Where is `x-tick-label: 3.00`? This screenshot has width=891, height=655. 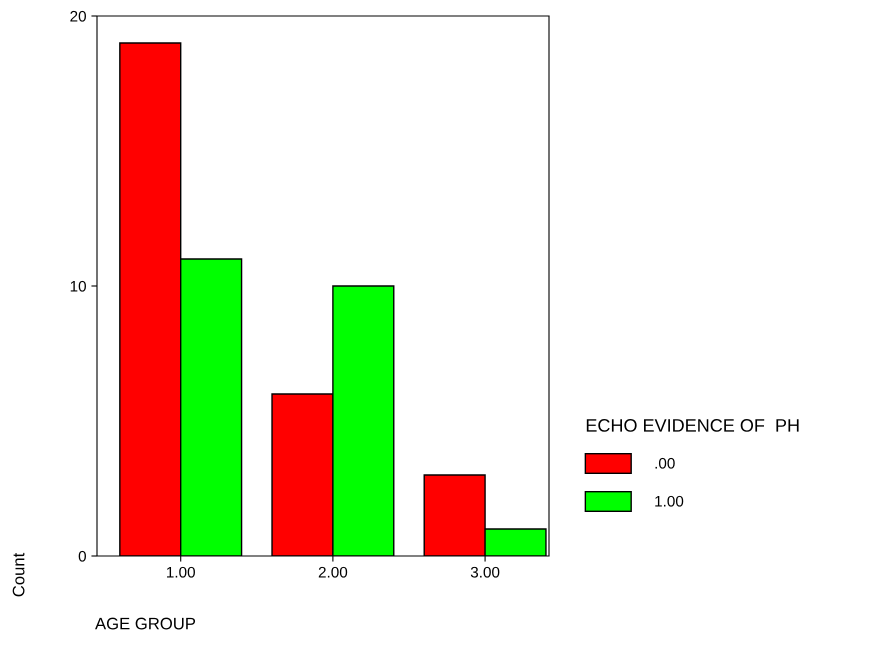
x-tick-label: 3.00 is located at coordinates (485, 572).